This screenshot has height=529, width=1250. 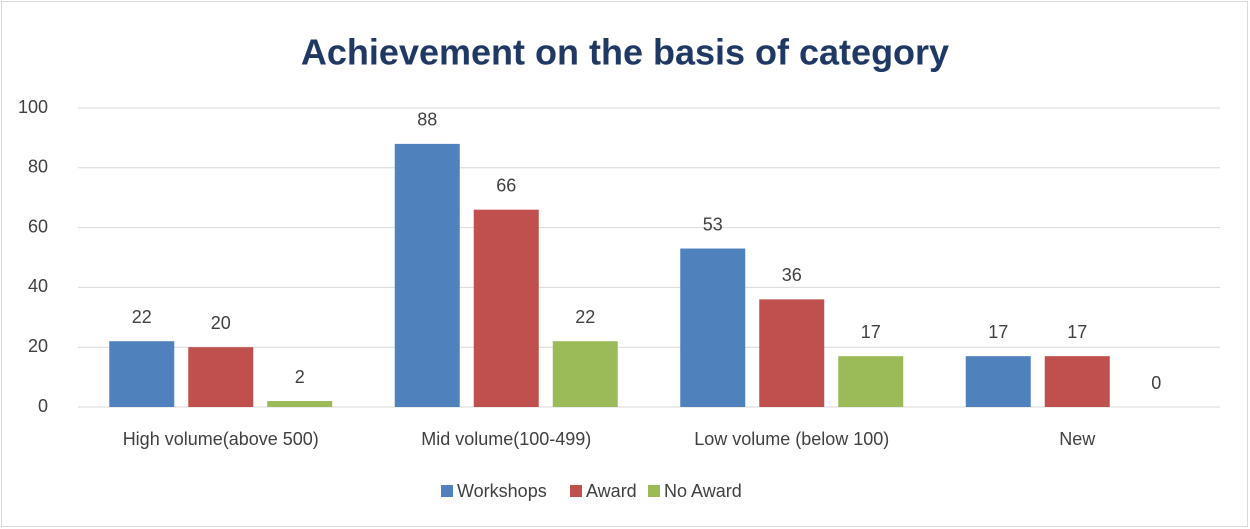 I want to click on y-tick-label: 60, so click(x=38, y=226).